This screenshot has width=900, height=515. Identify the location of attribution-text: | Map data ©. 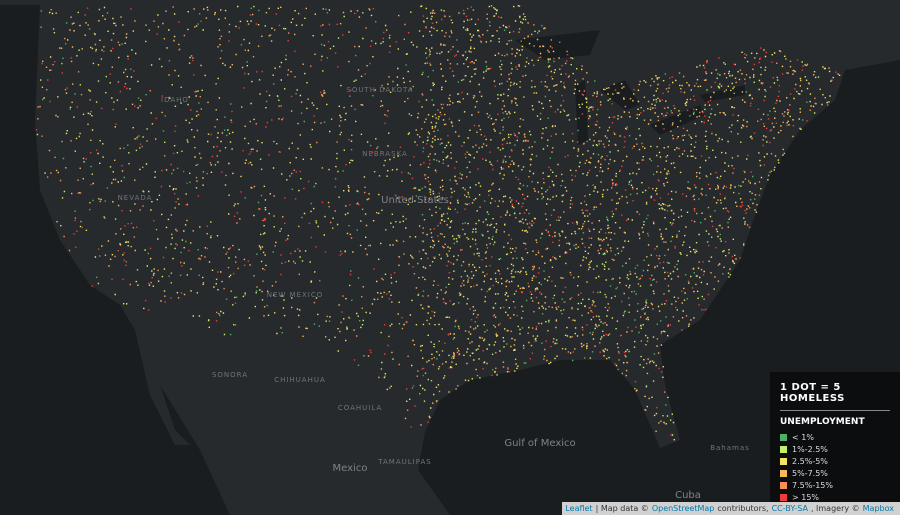
(622, 508).